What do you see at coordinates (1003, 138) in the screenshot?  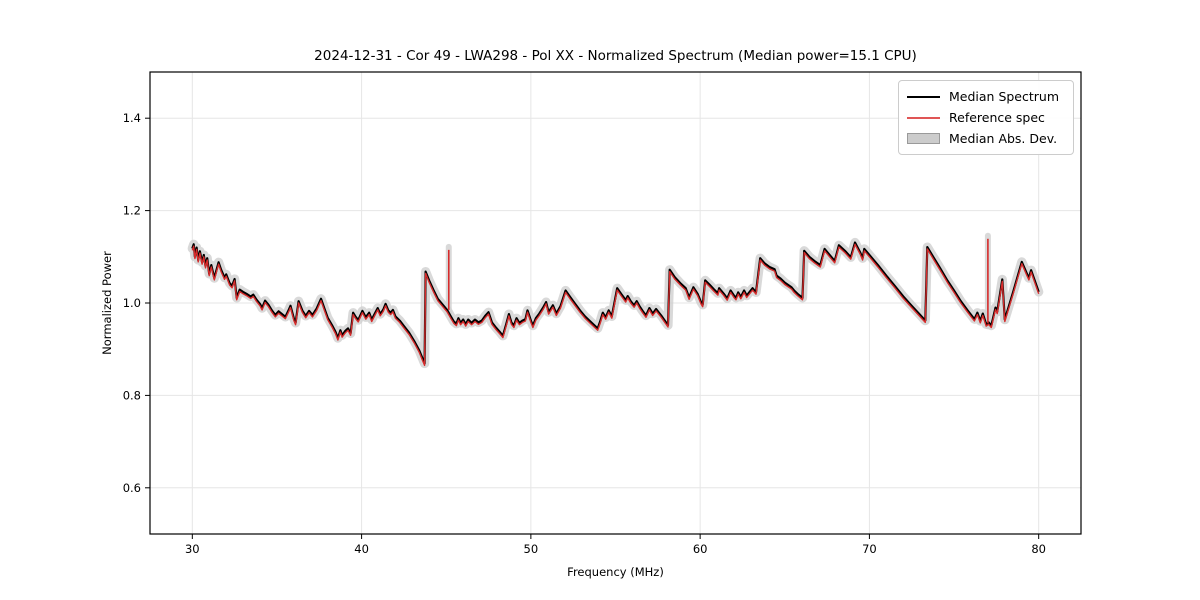 I see `legend-label: Median Abs. Dev.` at bounding box center [1003, 138].